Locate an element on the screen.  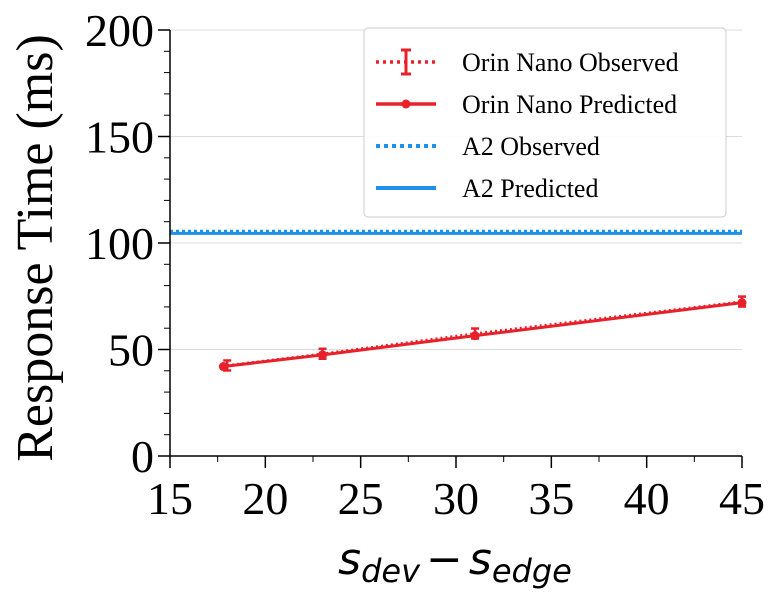
x-tick-label-45: 45 is located at coordinates (742, 498).